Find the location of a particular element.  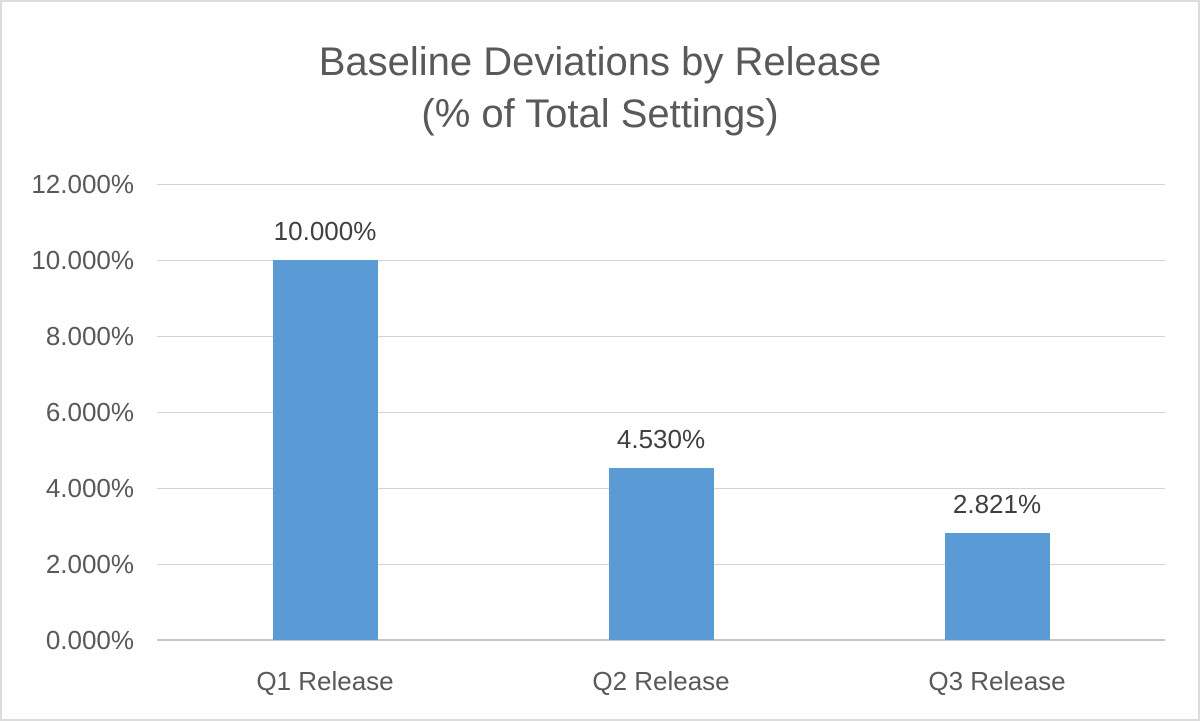

chart-title-line1: Baseline Deviations by Release is located at coordinates (600, 62).